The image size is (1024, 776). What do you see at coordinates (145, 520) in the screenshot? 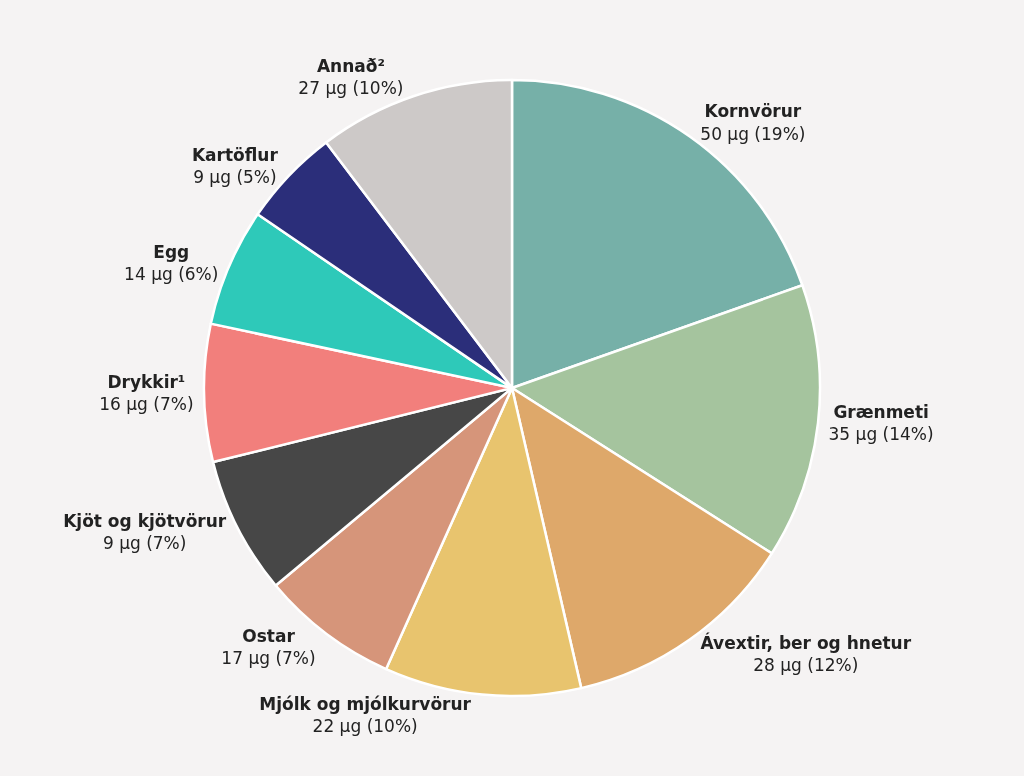
I see `slice-label: Kjöt og kjötvörur` at bounding box center [145, 520].